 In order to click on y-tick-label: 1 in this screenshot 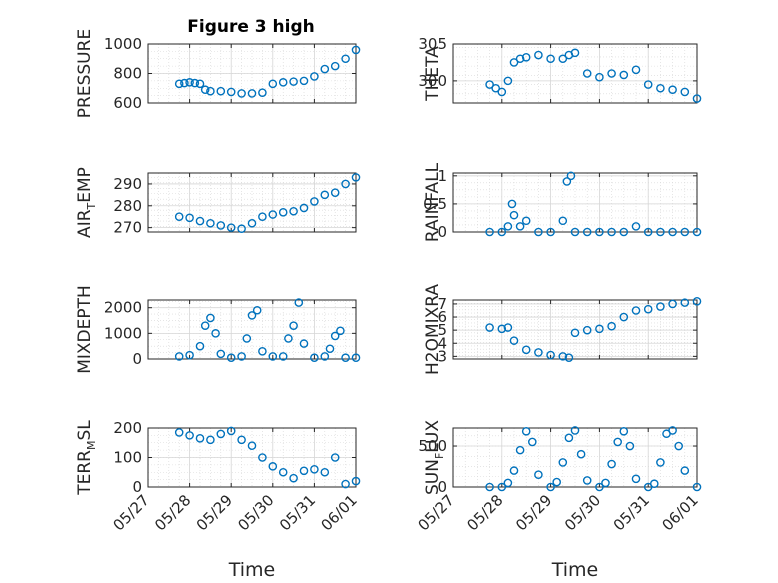, I will do `click(442, 176)`.